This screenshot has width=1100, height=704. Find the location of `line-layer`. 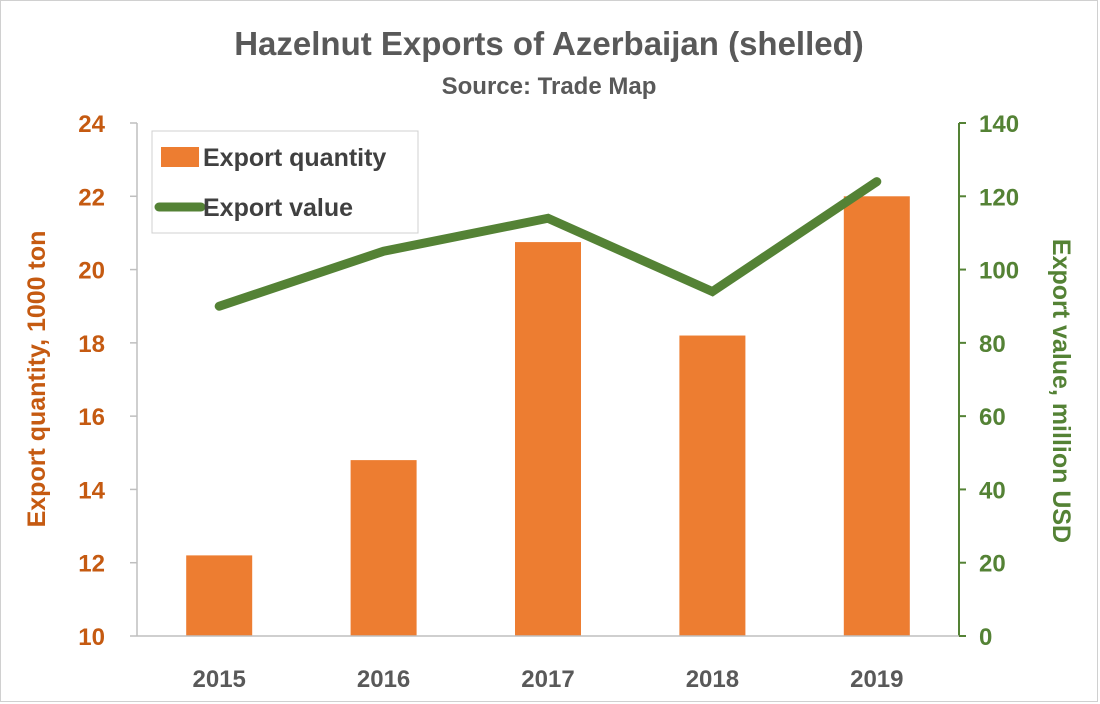

line-layer is located at coordinates (548, 244).